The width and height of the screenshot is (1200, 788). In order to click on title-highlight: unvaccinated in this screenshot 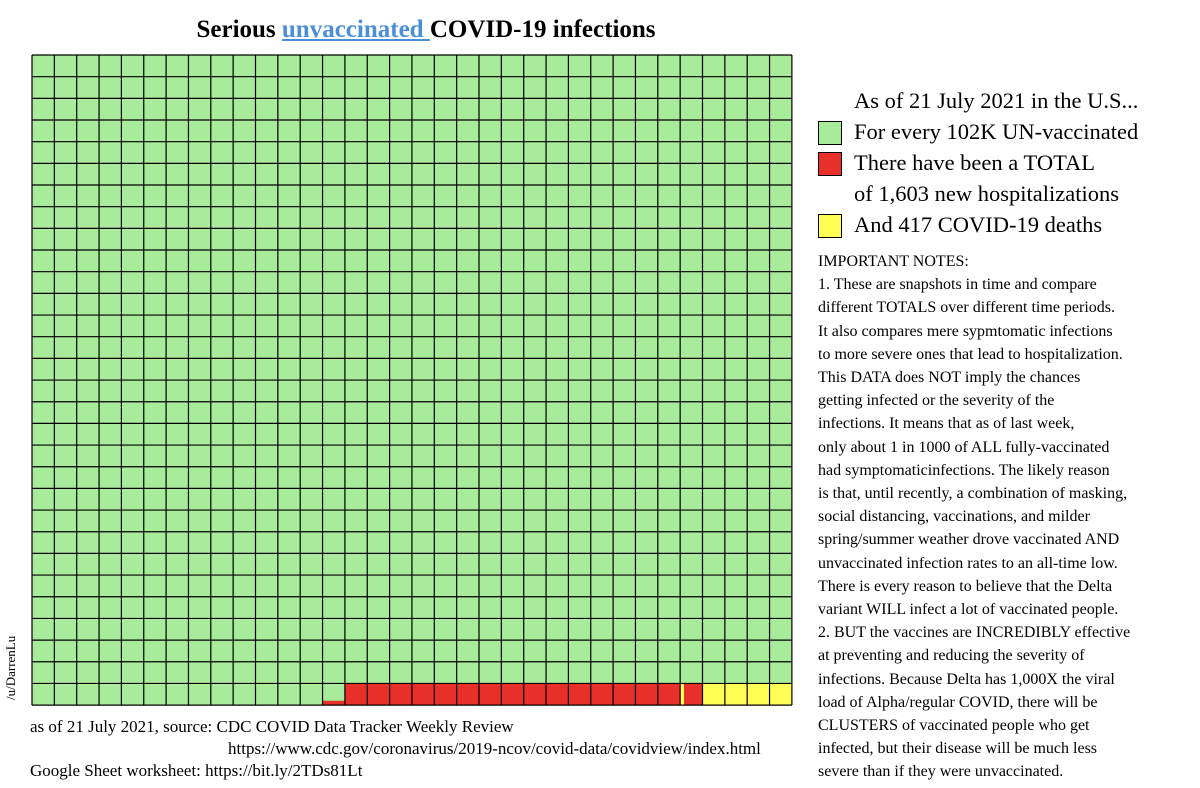, I will do `click(355, 29)`.